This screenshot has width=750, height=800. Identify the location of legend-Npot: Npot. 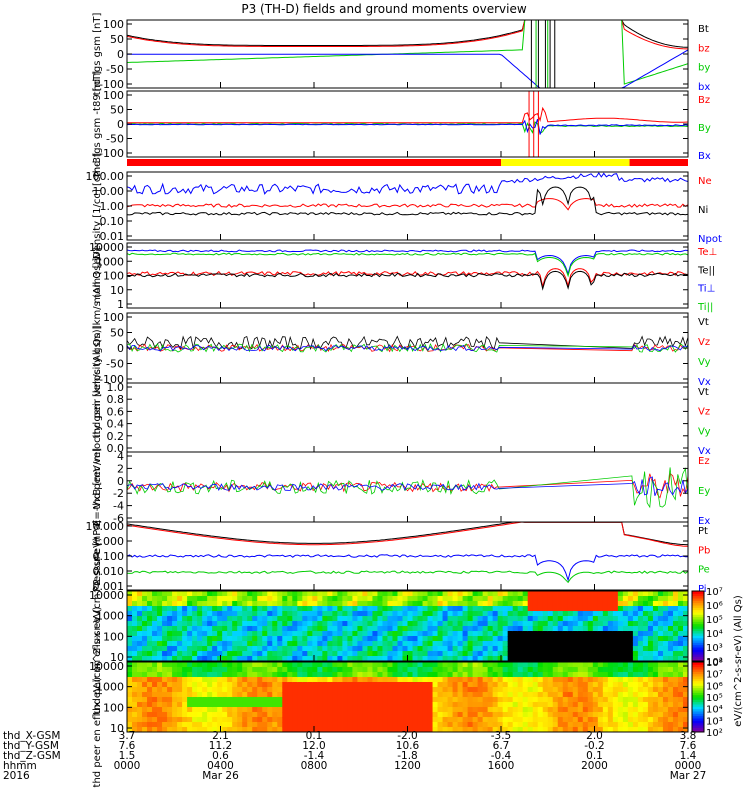
(710, 239).